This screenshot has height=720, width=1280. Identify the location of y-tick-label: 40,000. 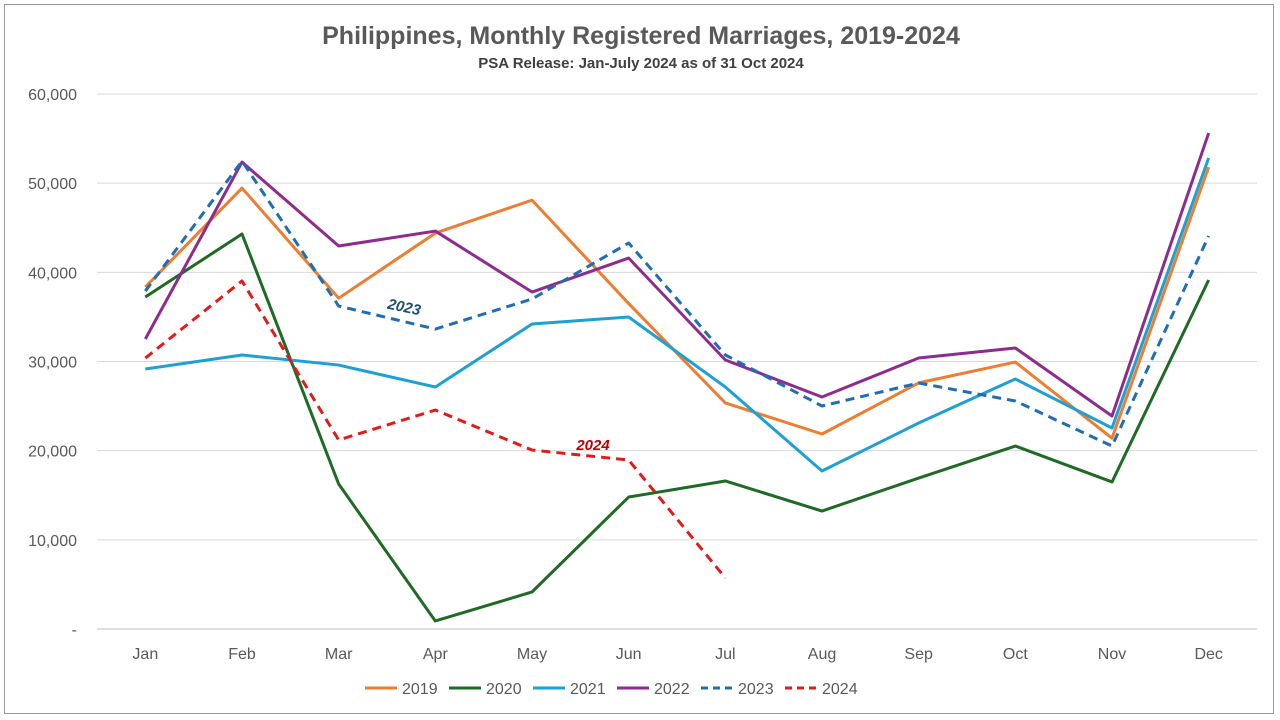
(52, 273).